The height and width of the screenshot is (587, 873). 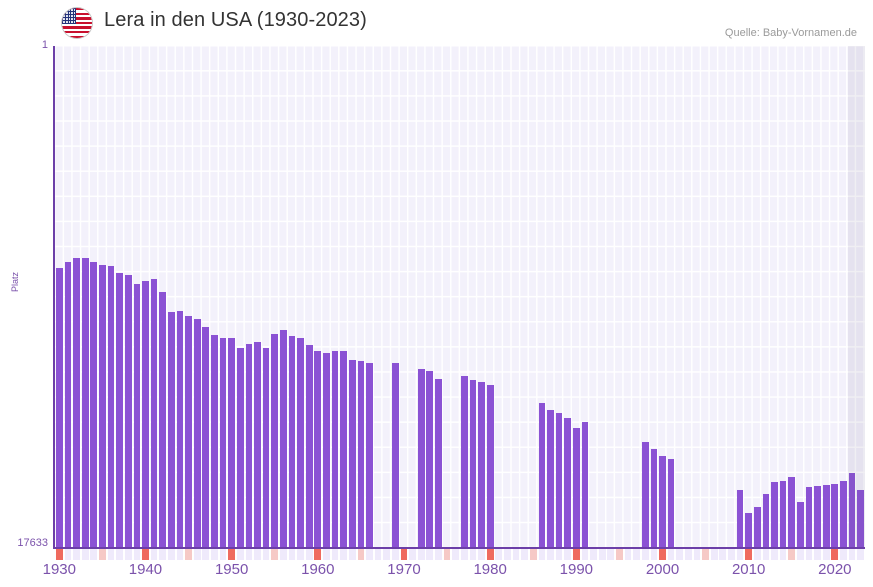 What do you see at coordinates (436, 574) in the screenshot?
I see `x-axis-tick-labels: 1930 1940 1950 1960 1970 1980 1990 2000 2010 2020` at bounding box center [436, 574].